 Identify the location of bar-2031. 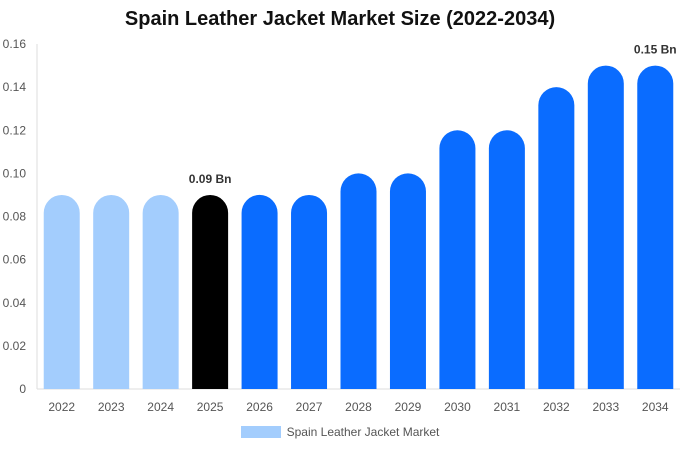
(506, 259).